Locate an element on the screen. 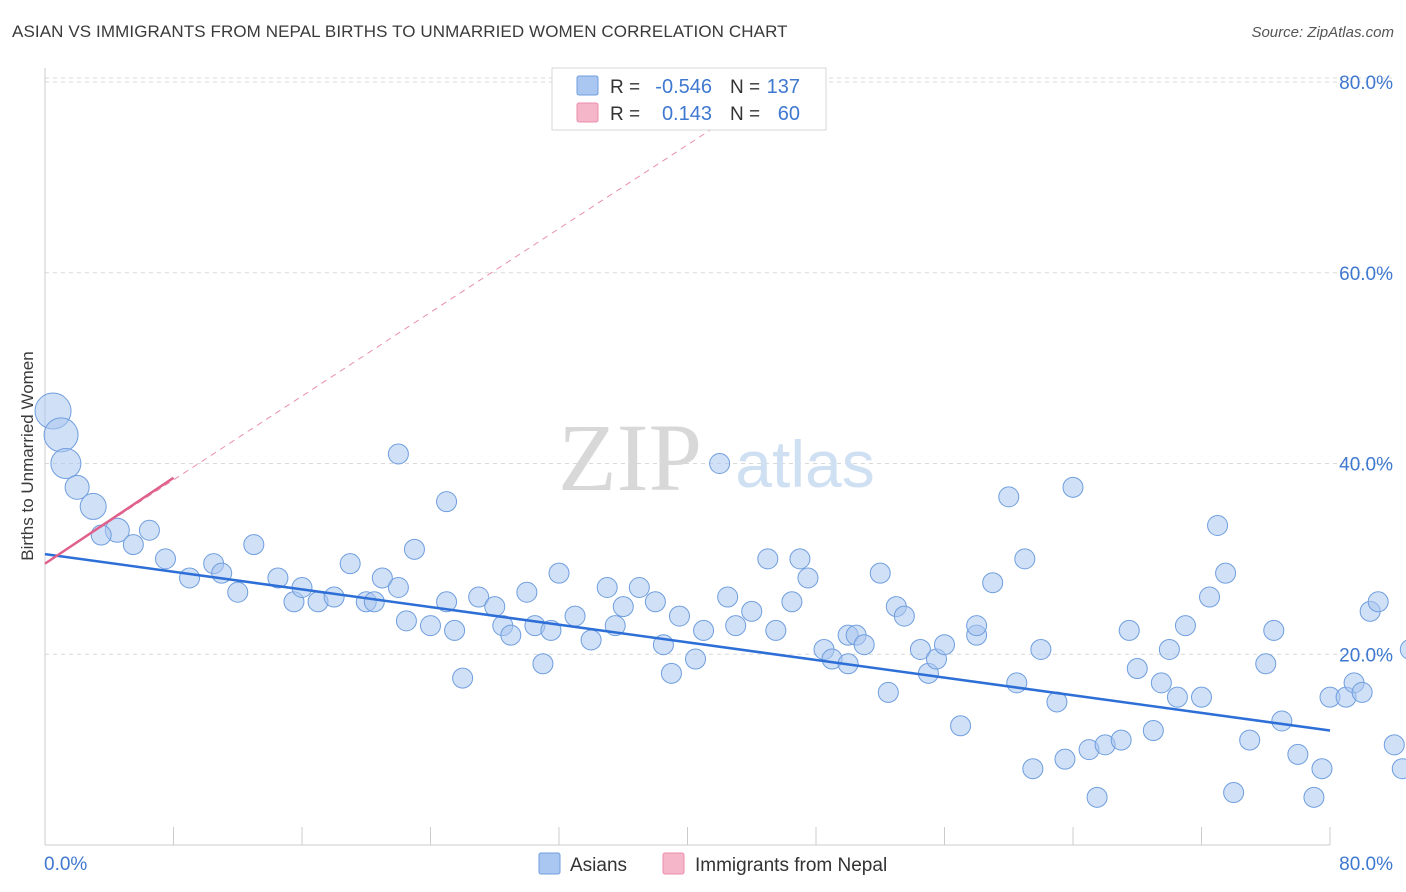  x-tick-label: 80.0% is located at coordinates (1366, 864).